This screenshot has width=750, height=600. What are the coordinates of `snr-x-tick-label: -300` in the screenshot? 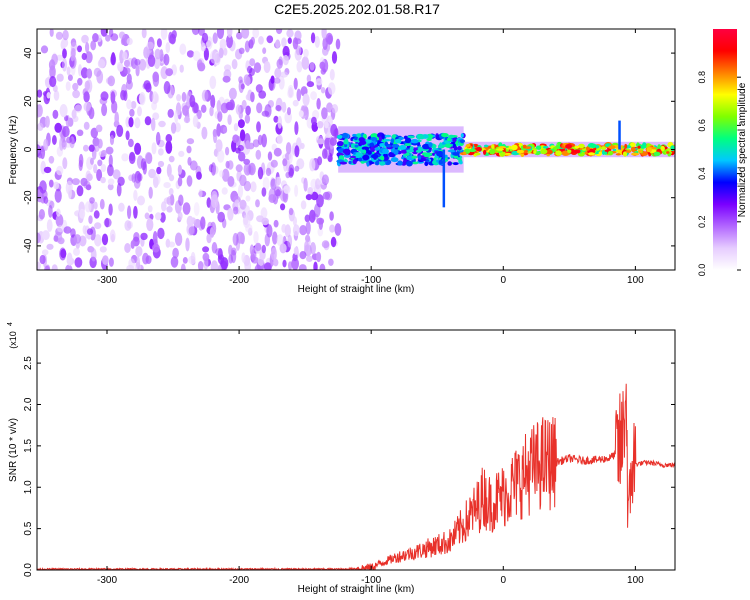 It's located at (107, 580).